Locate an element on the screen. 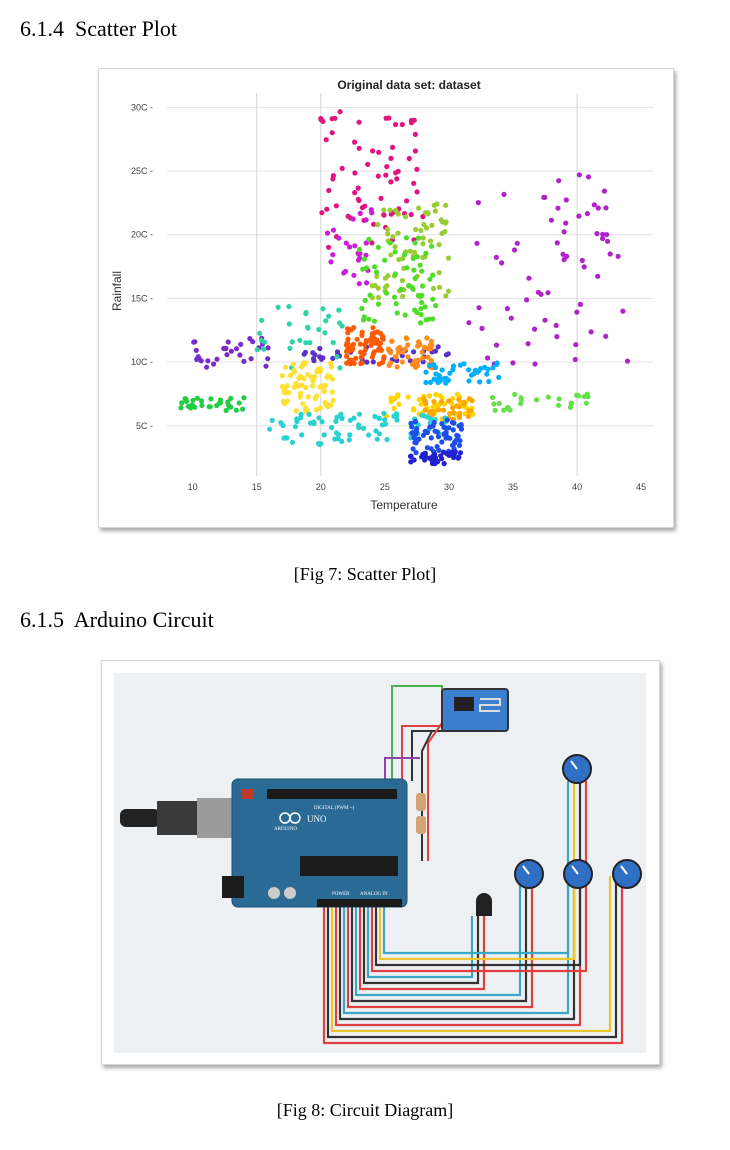  y-tick-label: 30C - is located at coordinates (142, 107).